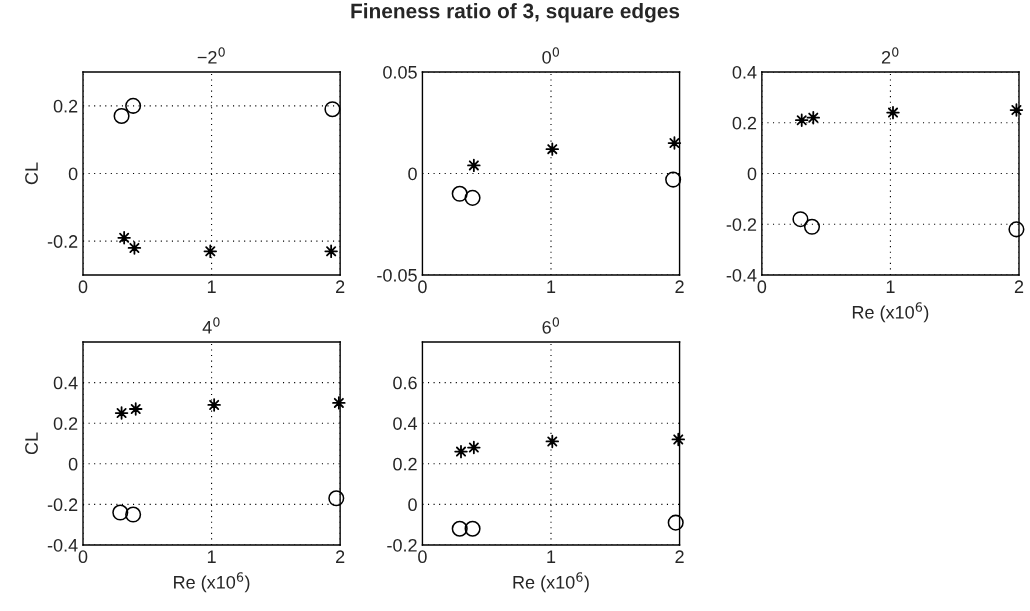  I want to click on chart-subtitle: 2$^{0}$, so click(890, 55).